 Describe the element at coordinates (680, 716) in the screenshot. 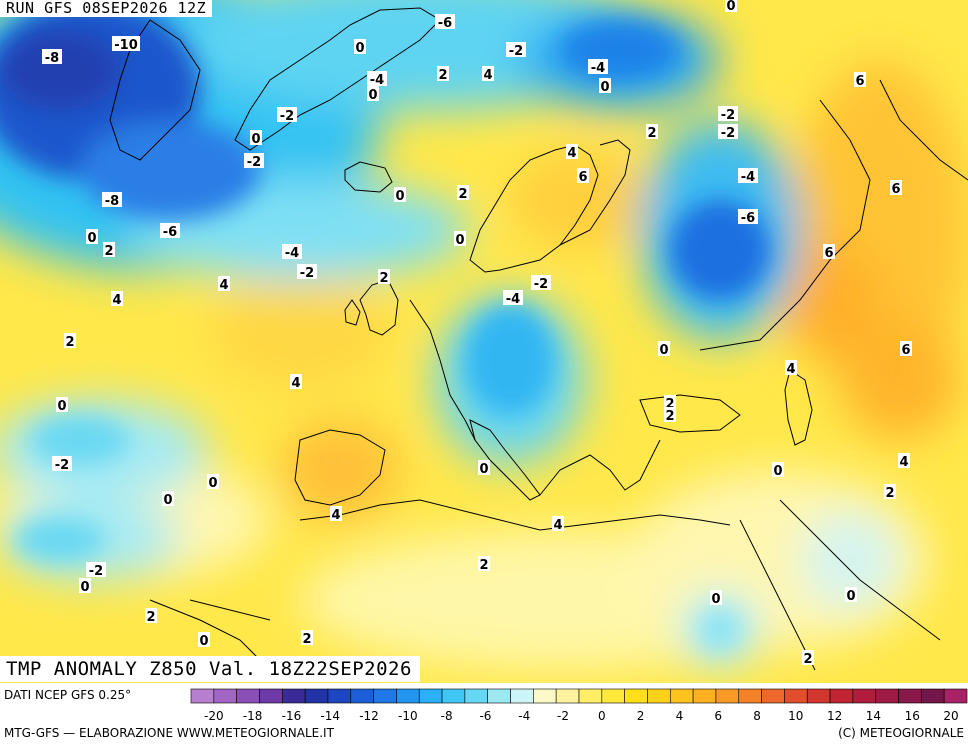

I see `legend-tick-label: 4` at that location.